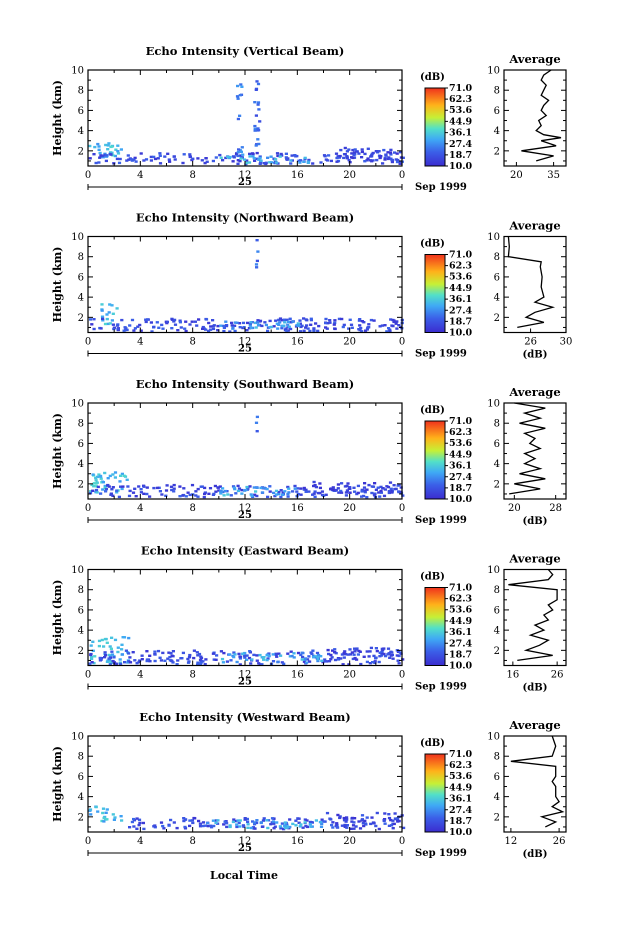  I want to click on x-tick-label: 16, so click(297, 675).